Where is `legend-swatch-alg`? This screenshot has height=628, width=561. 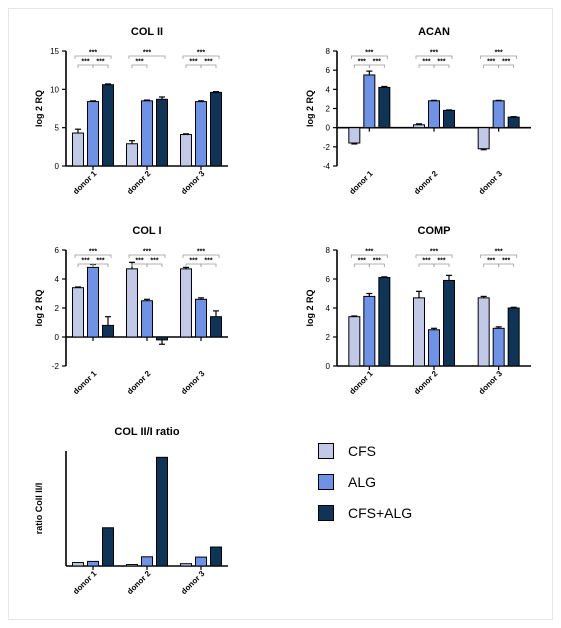
legend-swatch-alg is located at coordinates (326, 482).